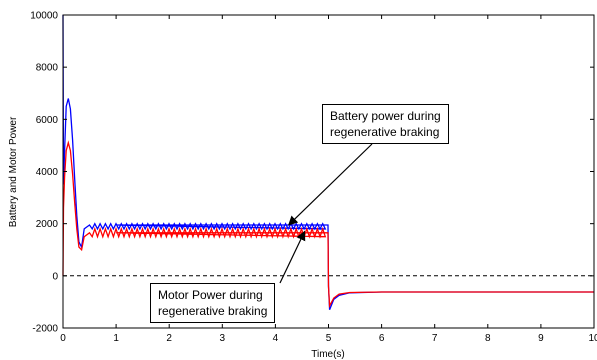  What do you see at coordinates (385, 116) in the screenshot?
I see `battery-annotation-line-1: Battery power during` at bounding box center [385, 116].